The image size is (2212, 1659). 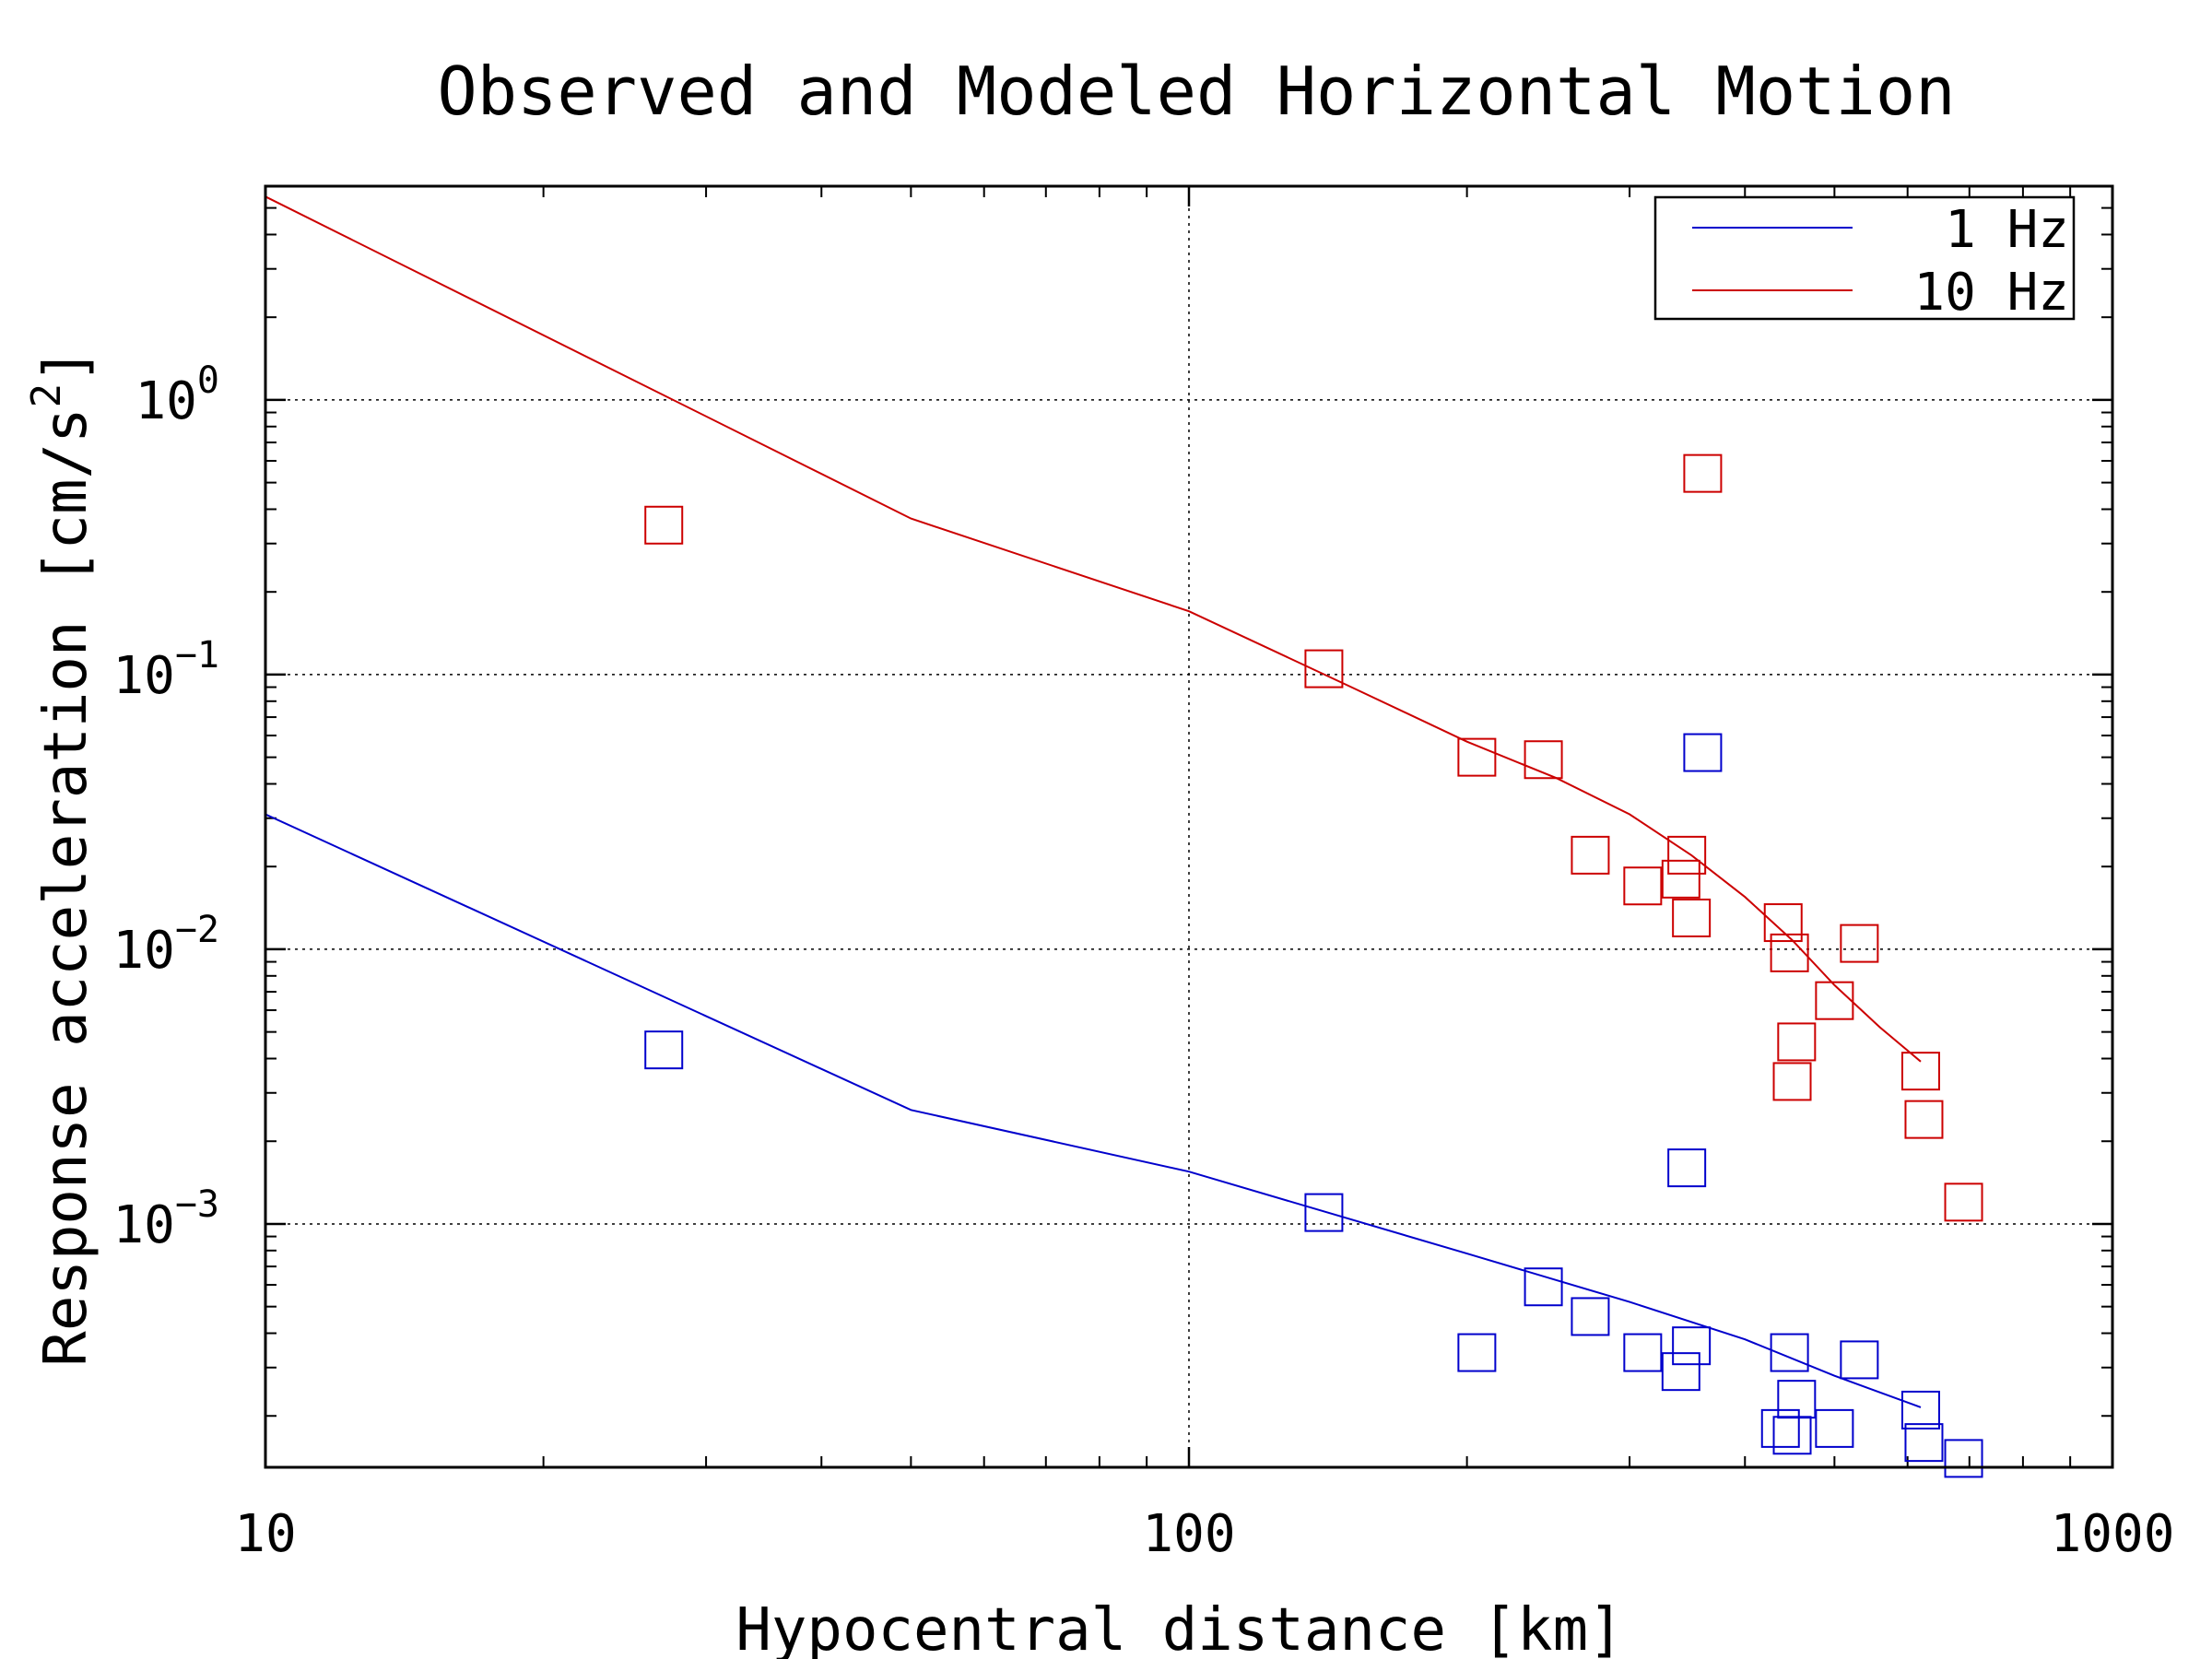 What do you see at coordinates (66, 886) in the screenshot?
I see `y-axis-label-main: Response acceleration [cm/s` at bounding box center [66, 886].